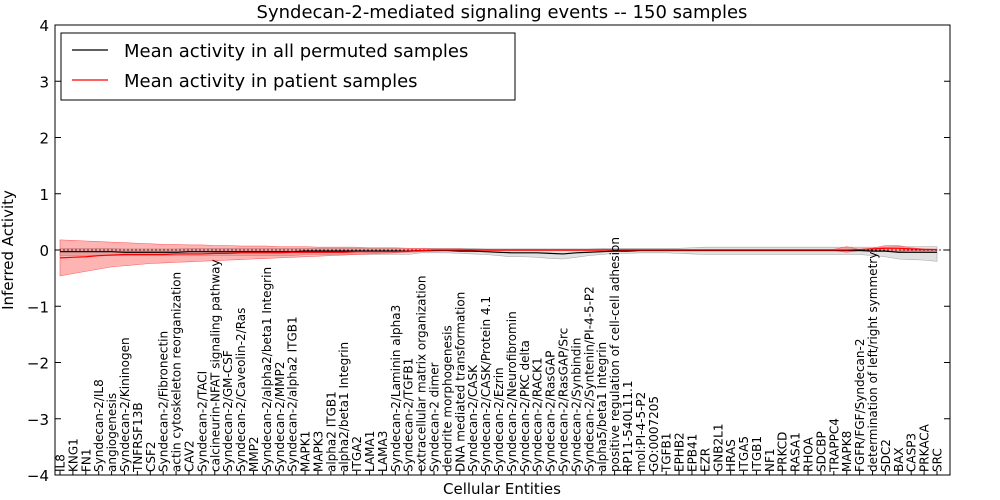 Image resolution: width=1000 pixels, height=500 pixels. Describe the element at coordinates (486, 384) in the screenshot. I see `category-label: Syndecan-2/CASK/Protein 4.1` at that location.